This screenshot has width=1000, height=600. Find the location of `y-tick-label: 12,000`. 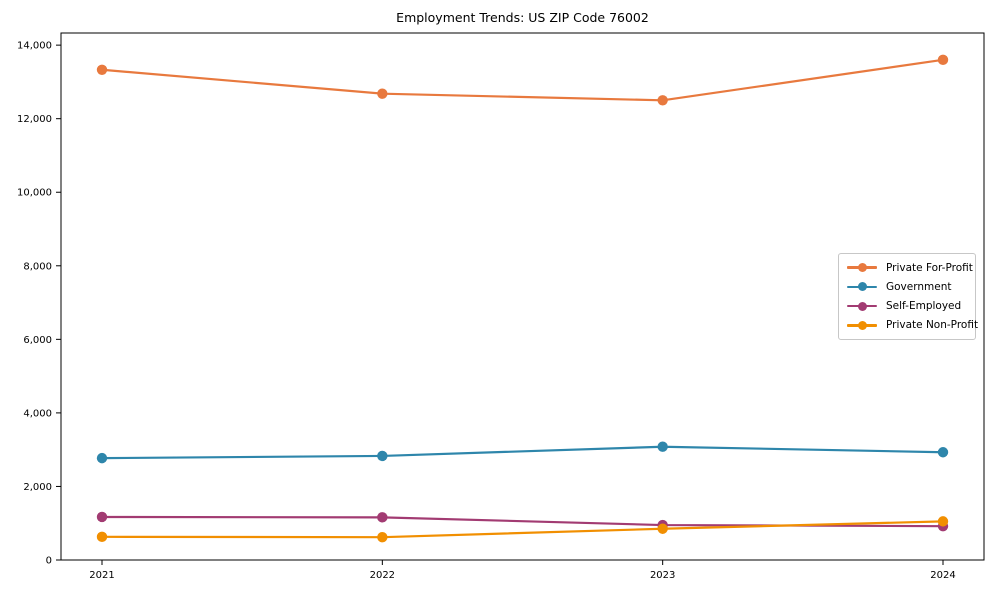

y-tick-label: 12,000 is located at coordinates (34, 119).